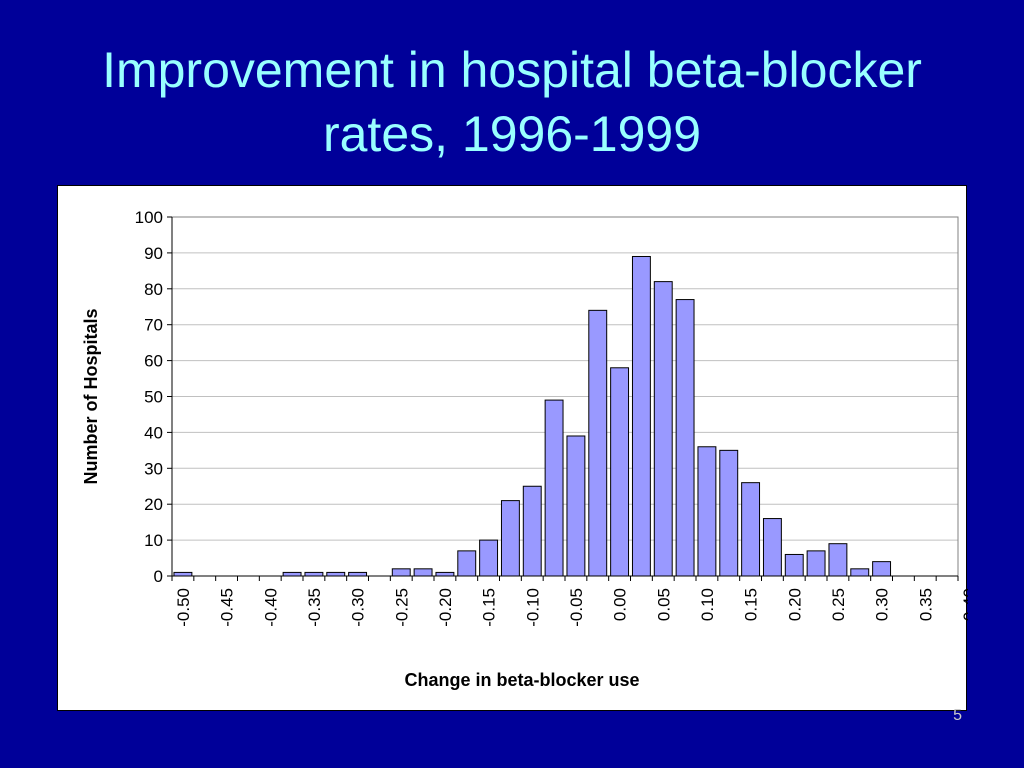 Image resolution: width=1024 pixels, height=768 pixels. I want to click on x-tick-label: -0.05, so click(576, 607).